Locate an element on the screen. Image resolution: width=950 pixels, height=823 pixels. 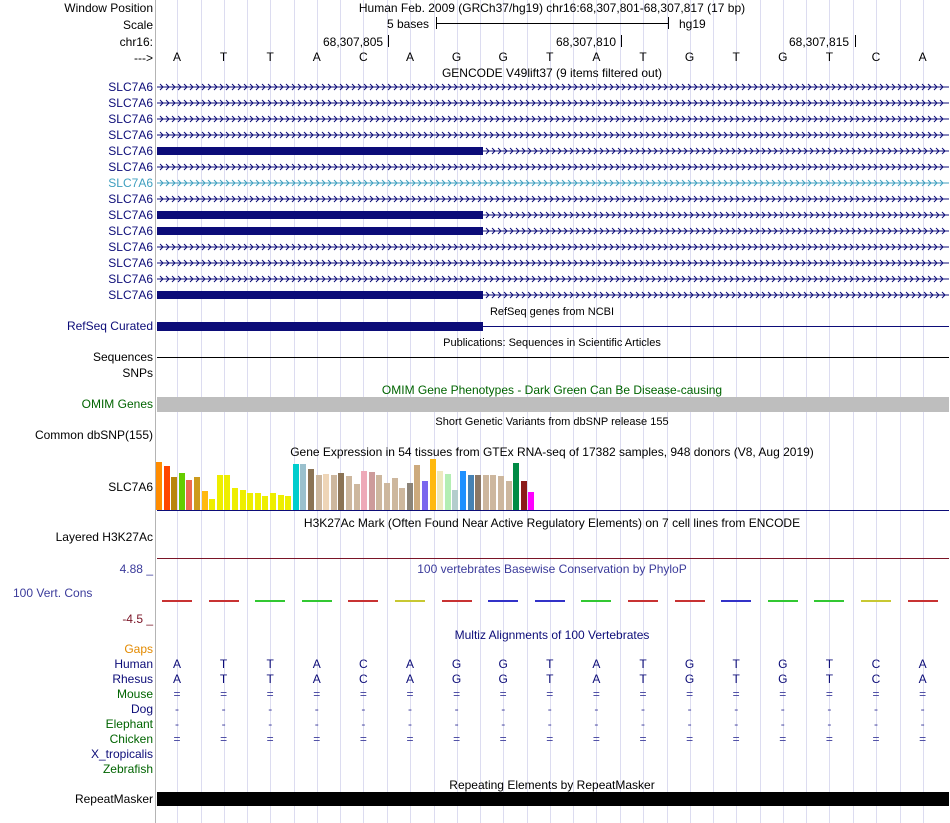
gtex-track-label: SLC7A6 is located at coordinates (130, 487).